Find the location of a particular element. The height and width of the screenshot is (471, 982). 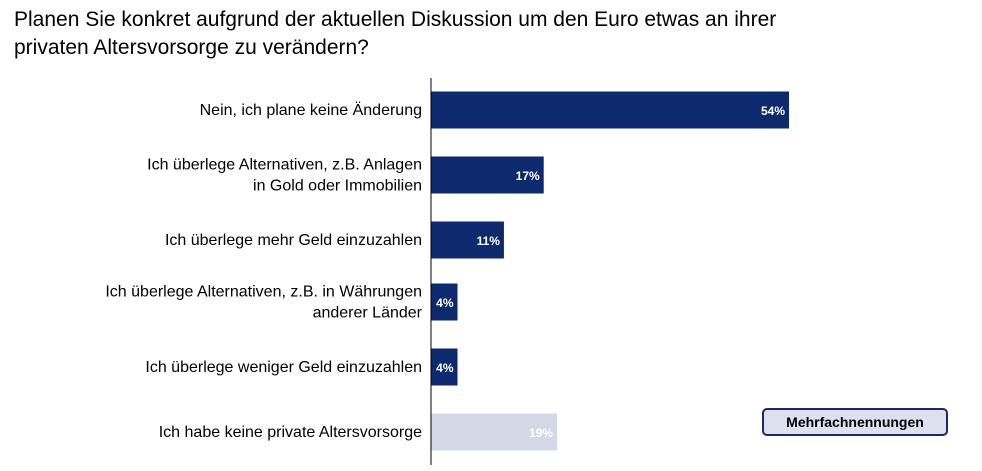

category-label: Ich überlege Alternativen, z.B. Anlagen is located at coordinates (284, 165).